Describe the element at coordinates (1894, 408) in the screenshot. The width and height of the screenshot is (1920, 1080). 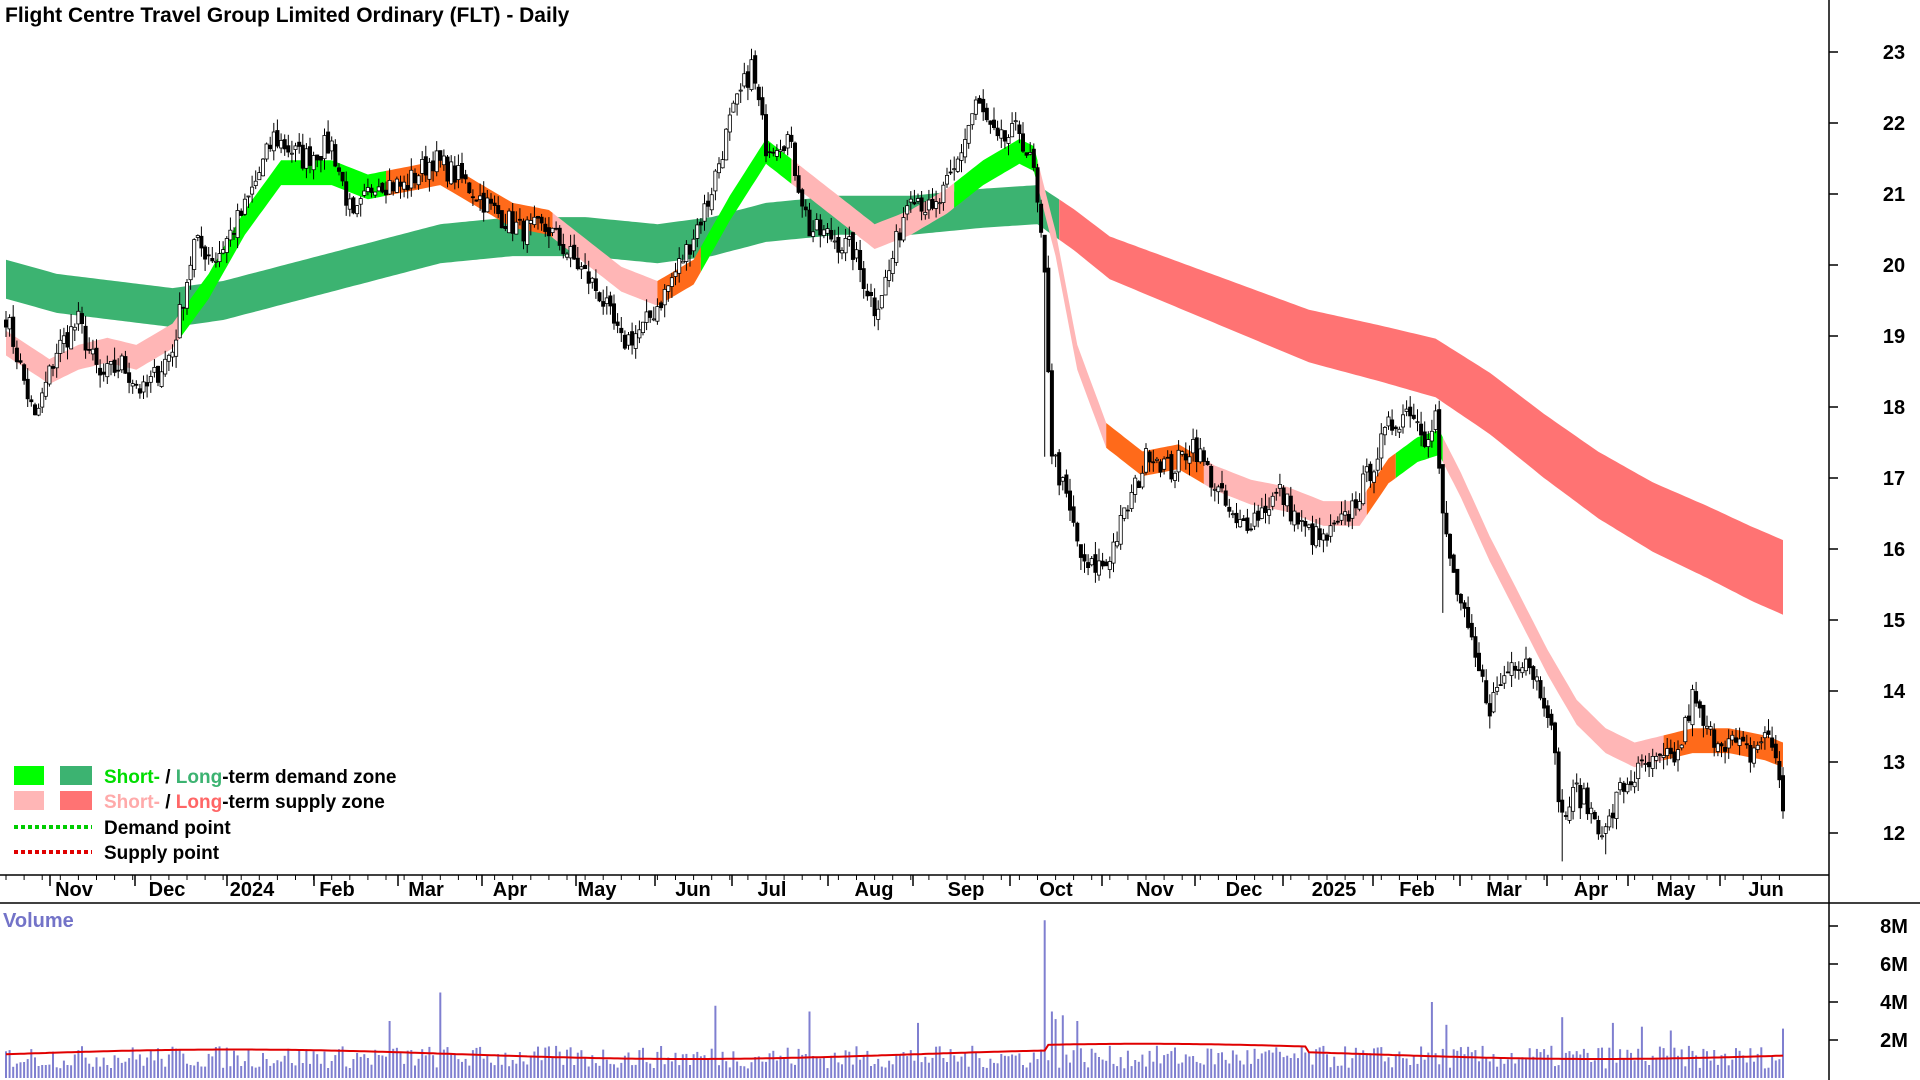
I see `price-tick-label: 18` at that location.